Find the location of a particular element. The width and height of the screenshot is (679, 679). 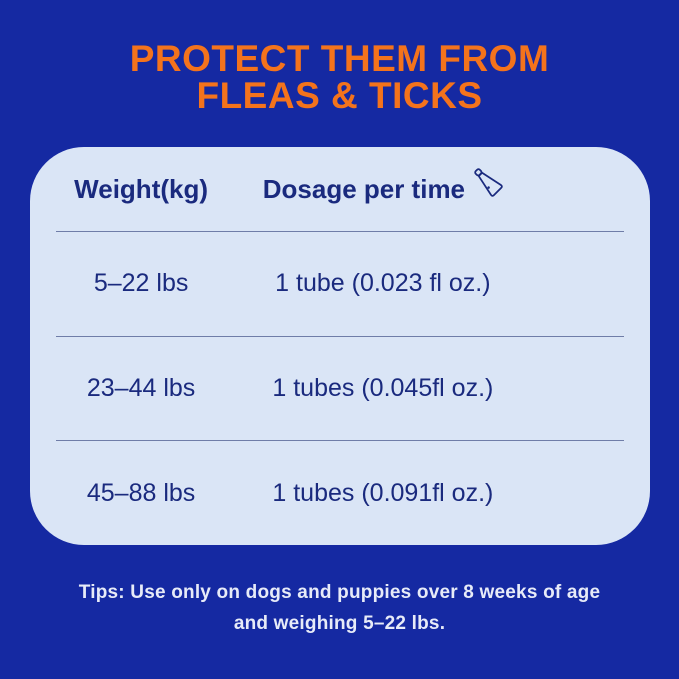

tips-line2: and weighing 5–22 lbs. is located at coordinates (339, 623).